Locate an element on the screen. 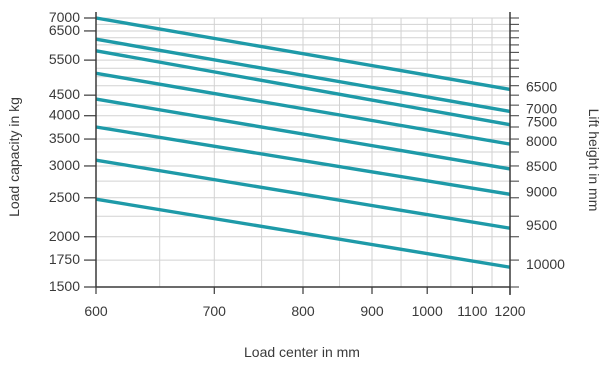 The image size is (604, 365). lift-height-label: 8500 is located at coordinates (541, 166).